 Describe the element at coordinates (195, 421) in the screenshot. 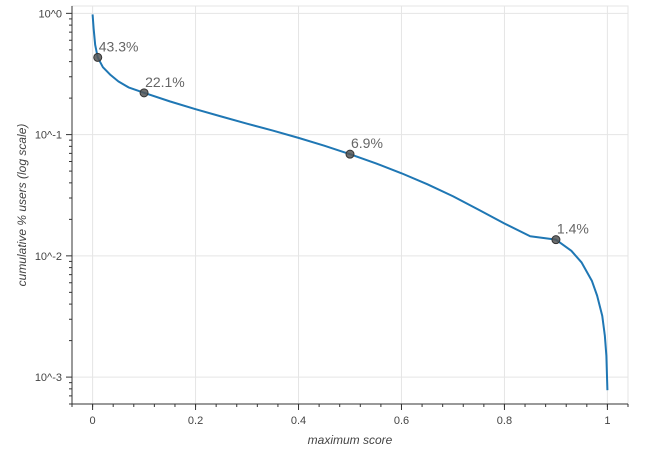

I see `x-tick-label: 0.2` at that location.